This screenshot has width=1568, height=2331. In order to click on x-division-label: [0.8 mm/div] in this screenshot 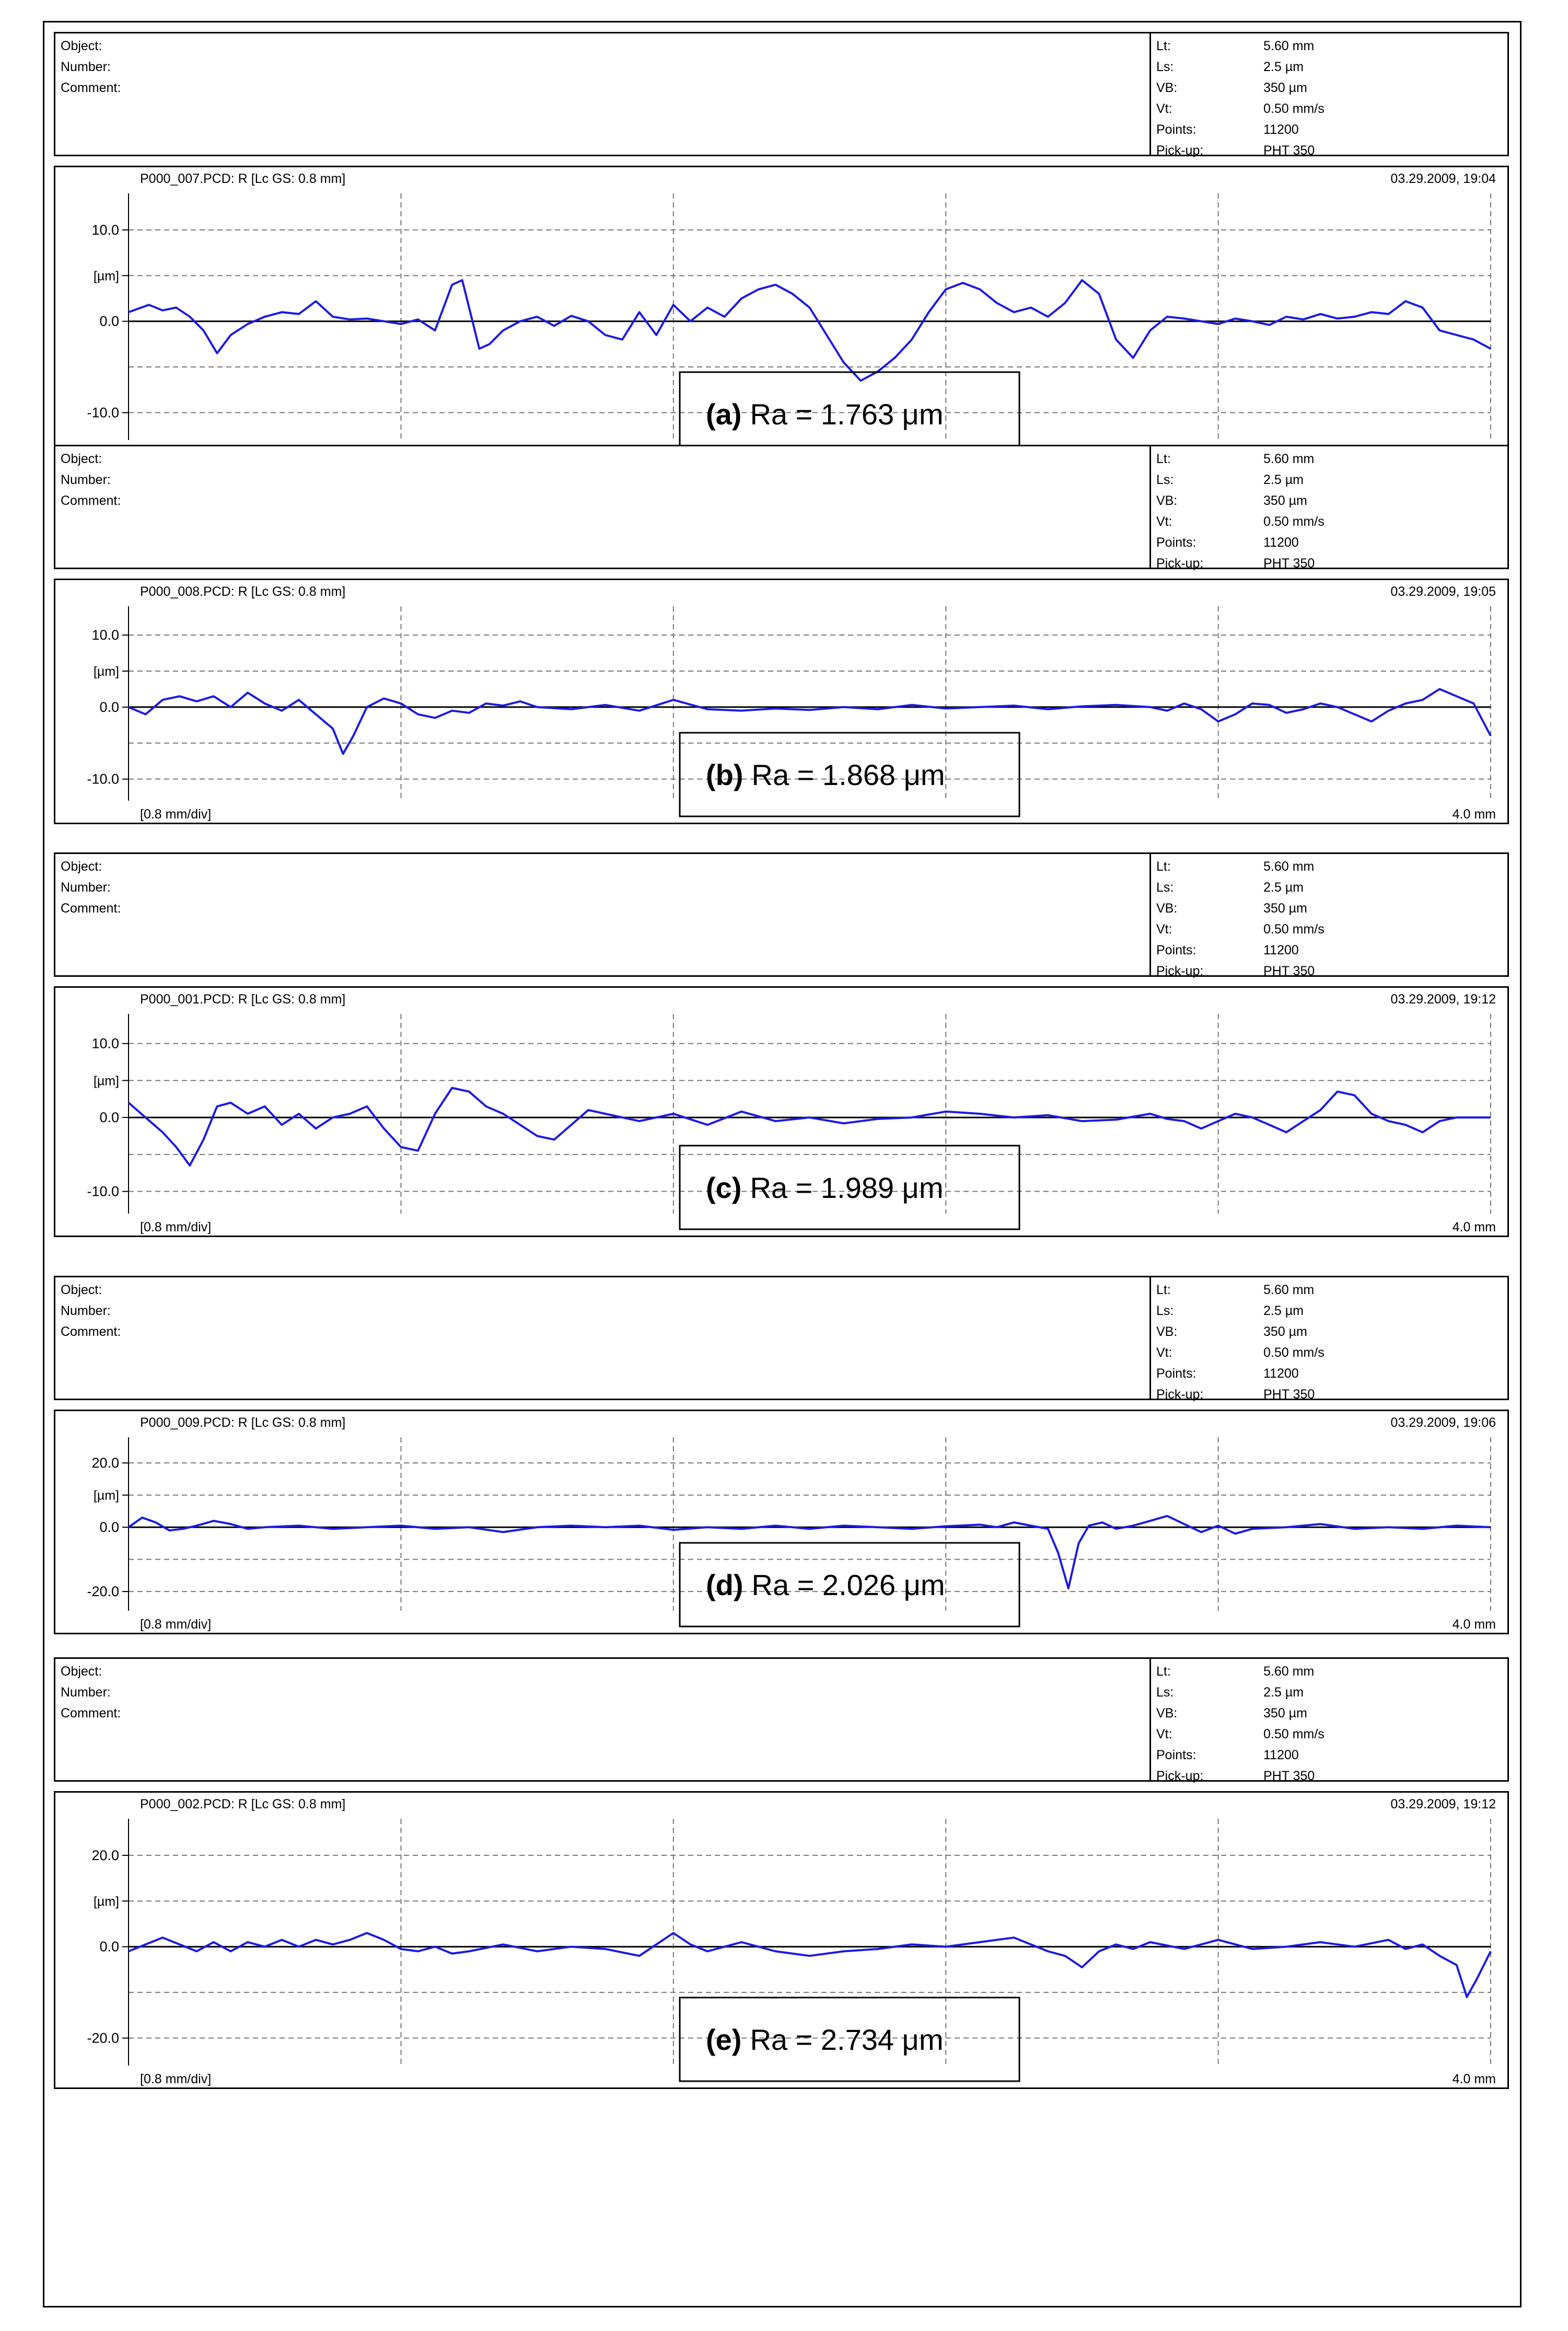, I will do `click(175, 1624)`.